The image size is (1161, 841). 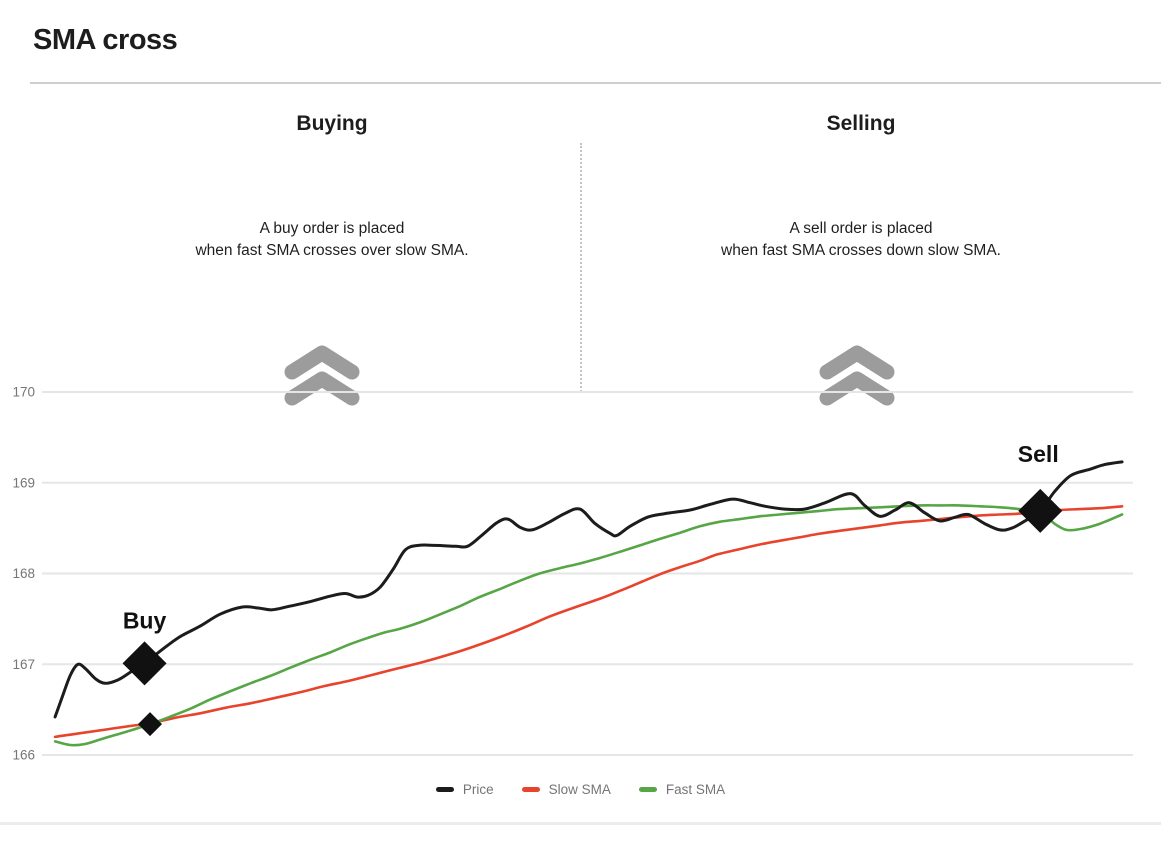 What do you see at coordinates (23, 482) in the screenshot?
I see `y-axis-tick-169: 169` at bounding box center [23, 482].